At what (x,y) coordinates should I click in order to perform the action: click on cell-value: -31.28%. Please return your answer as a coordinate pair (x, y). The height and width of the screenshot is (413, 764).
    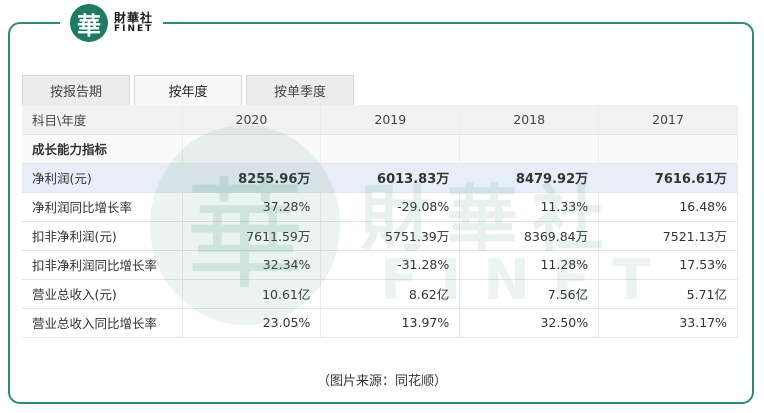
    Looking at the image, I should click on (390, 265).